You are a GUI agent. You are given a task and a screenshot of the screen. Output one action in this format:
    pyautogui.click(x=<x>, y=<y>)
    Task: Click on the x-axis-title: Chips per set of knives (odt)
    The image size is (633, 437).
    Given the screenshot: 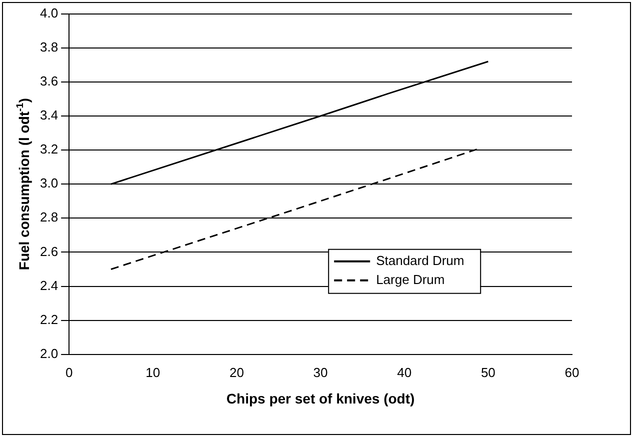 What is the action you would take?
    pyautogui.click(x=320, y=398)
    